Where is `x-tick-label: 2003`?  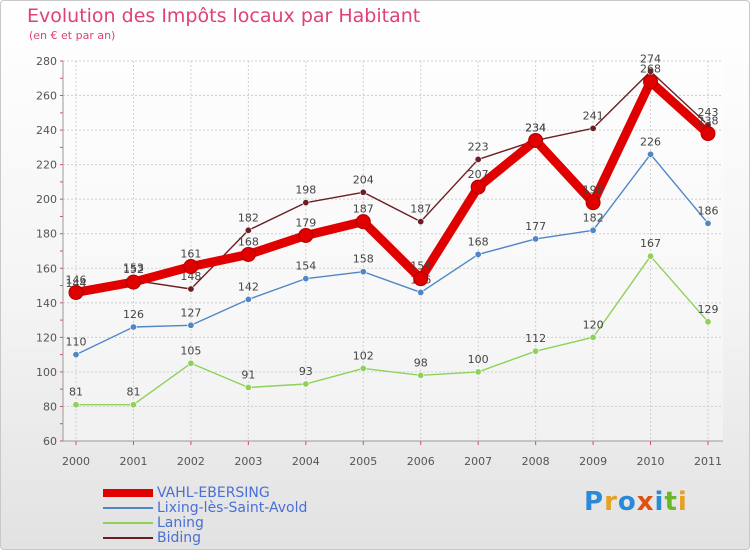 x-tick-label: 2003 is located at coordinates (248, 461).